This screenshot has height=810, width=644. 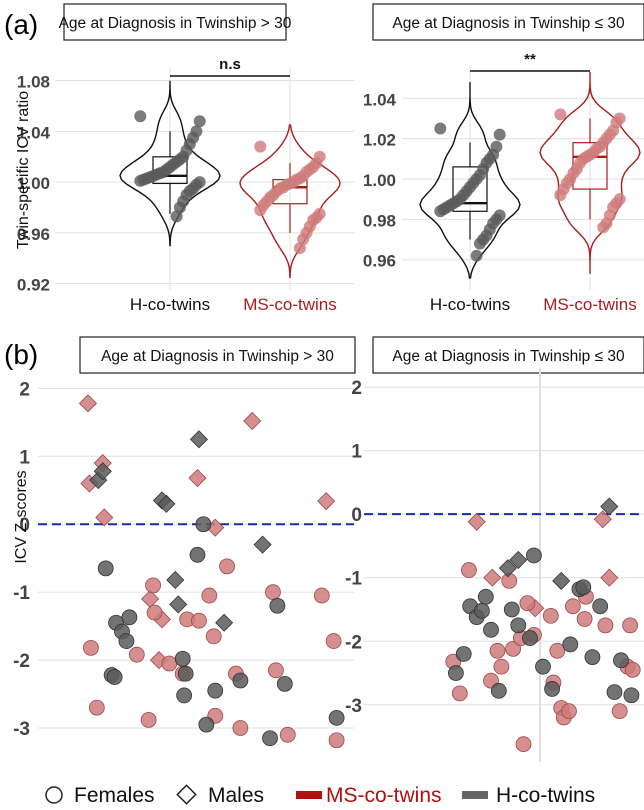 I want to click on chart-title: Age at Diagnosis in Twinship > 30, so click(x=217, y=356).